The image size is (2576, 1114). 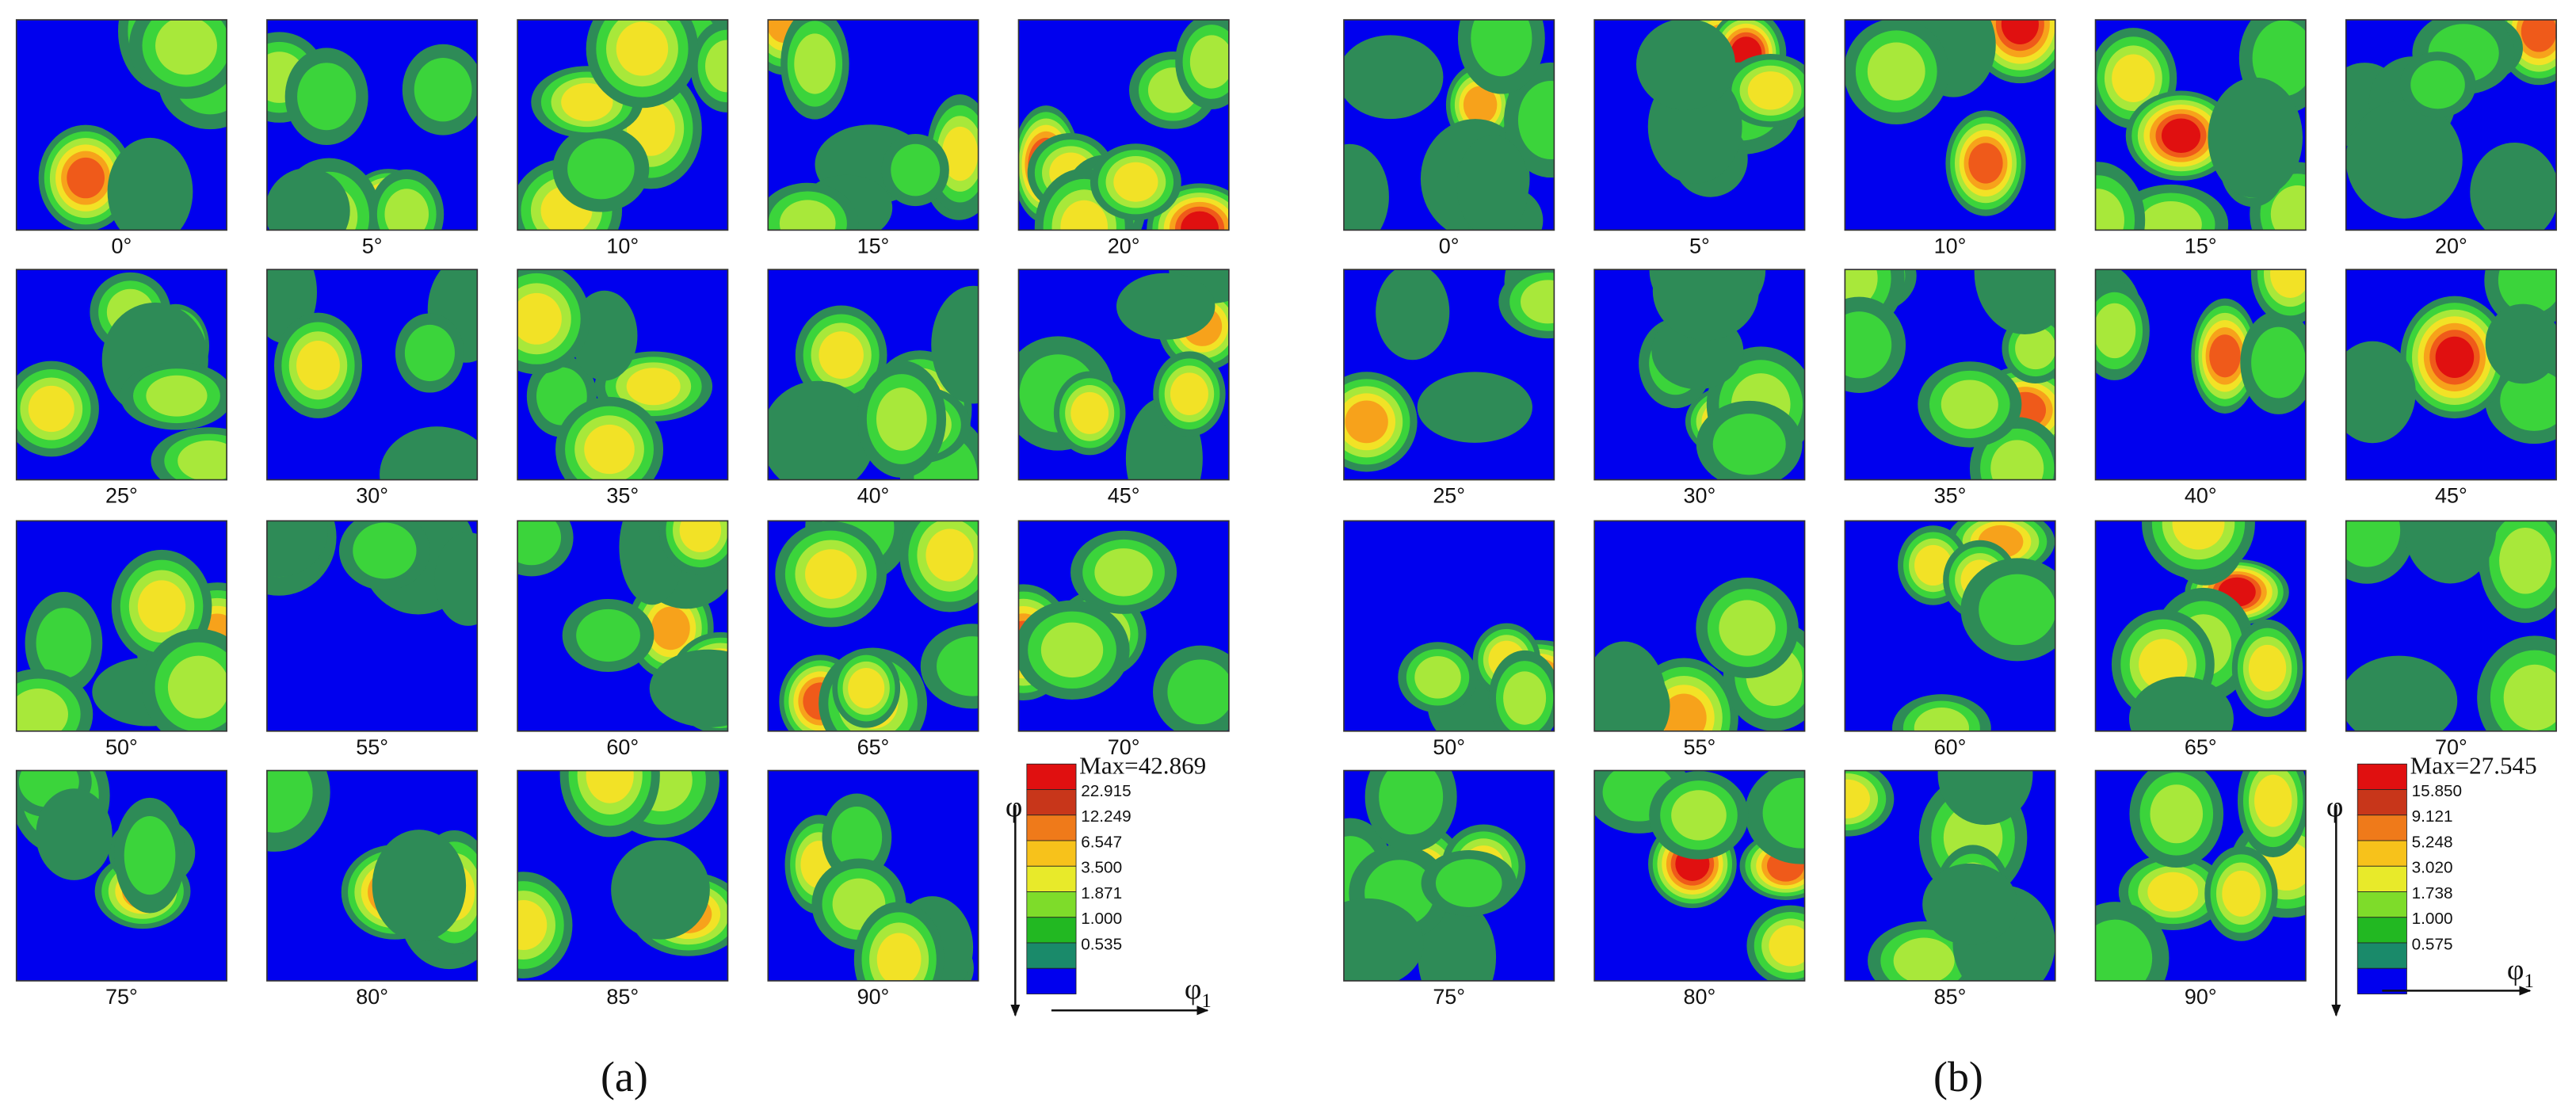 I want to click on section-label: 60°, so click(x=1951, y=747).